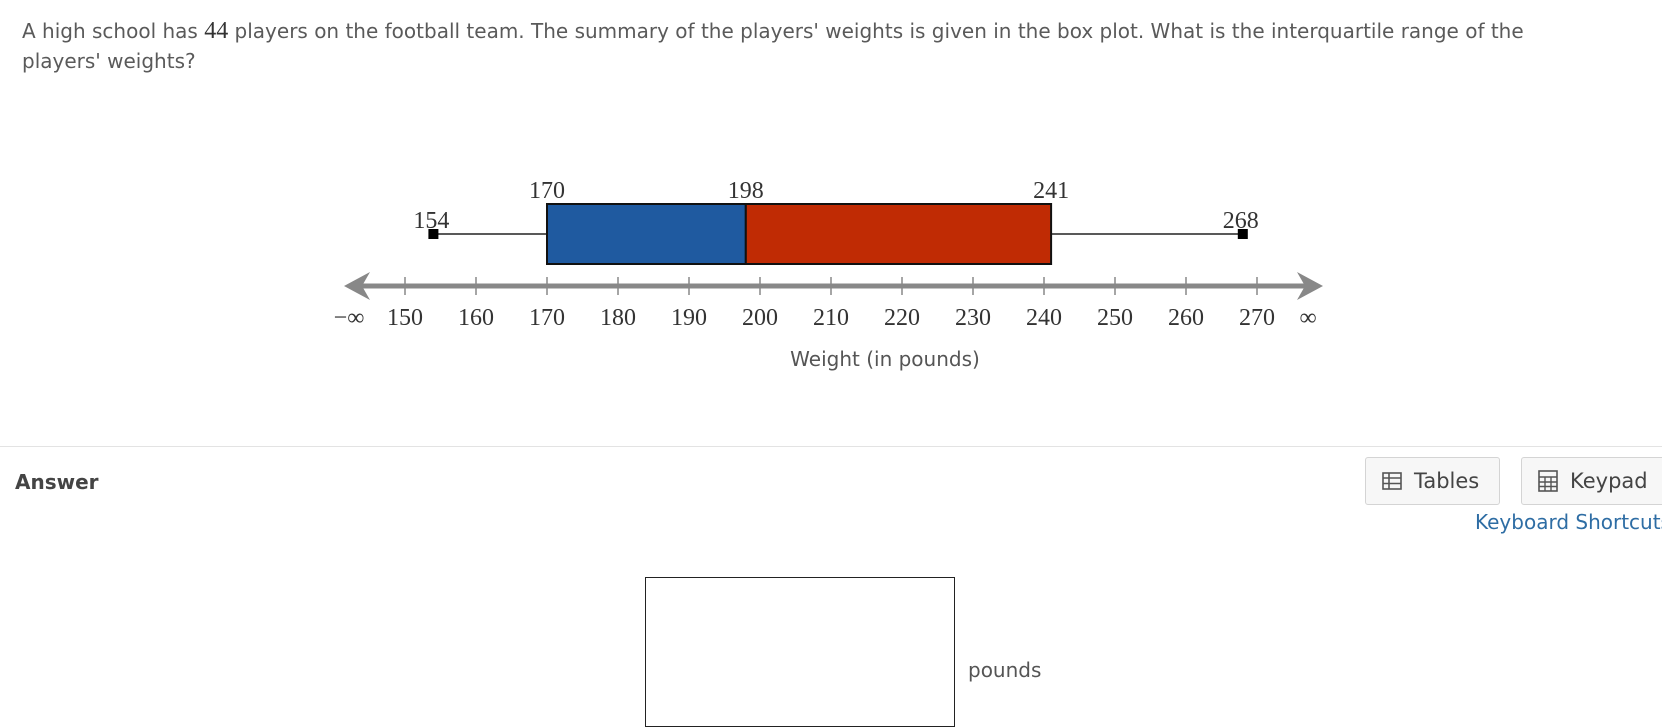 This screenshot has height=727, width=1662. Describe the element at coordinates (1242, 234) in the screenshot. I see `max-marker` at that location.